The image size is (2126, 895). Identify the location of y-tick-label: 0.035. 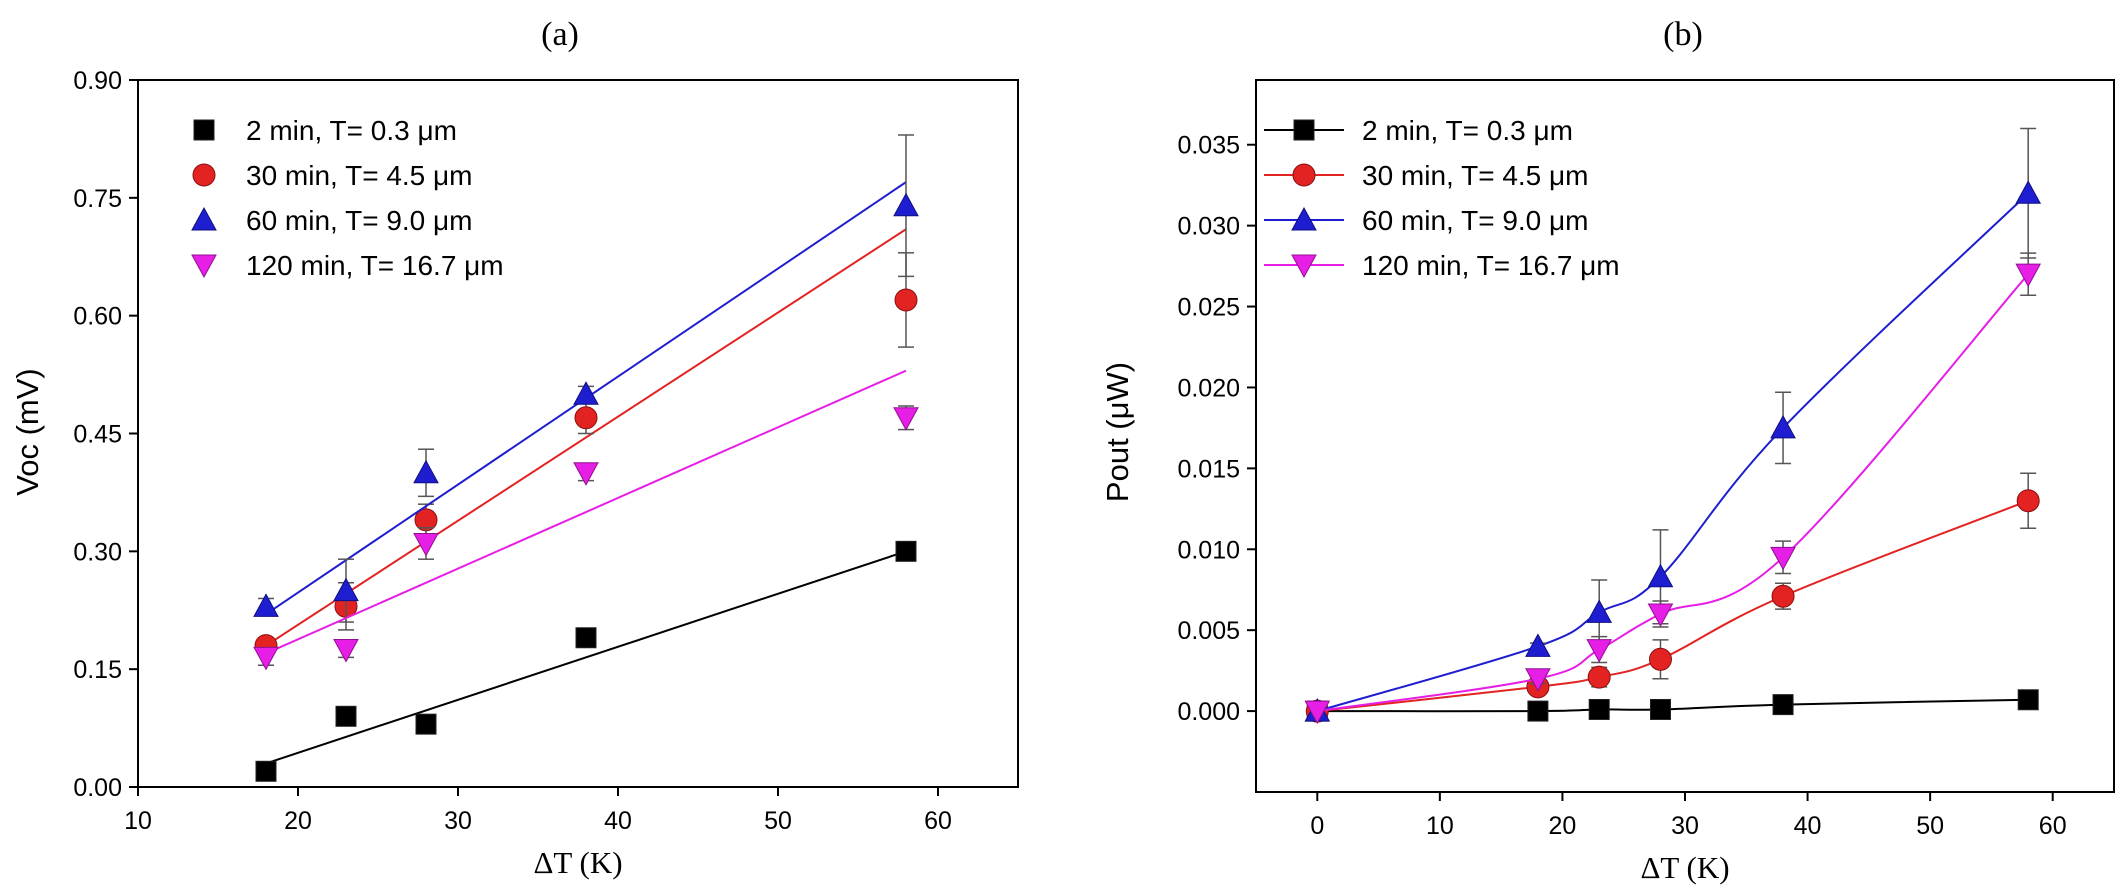
(1208, 146).